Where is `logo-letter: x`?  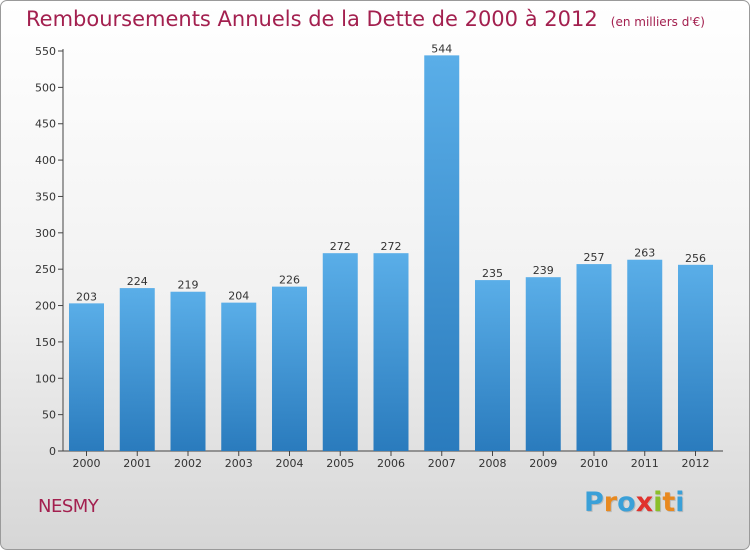
logo-letter: x is located at coordinates (644, 502).